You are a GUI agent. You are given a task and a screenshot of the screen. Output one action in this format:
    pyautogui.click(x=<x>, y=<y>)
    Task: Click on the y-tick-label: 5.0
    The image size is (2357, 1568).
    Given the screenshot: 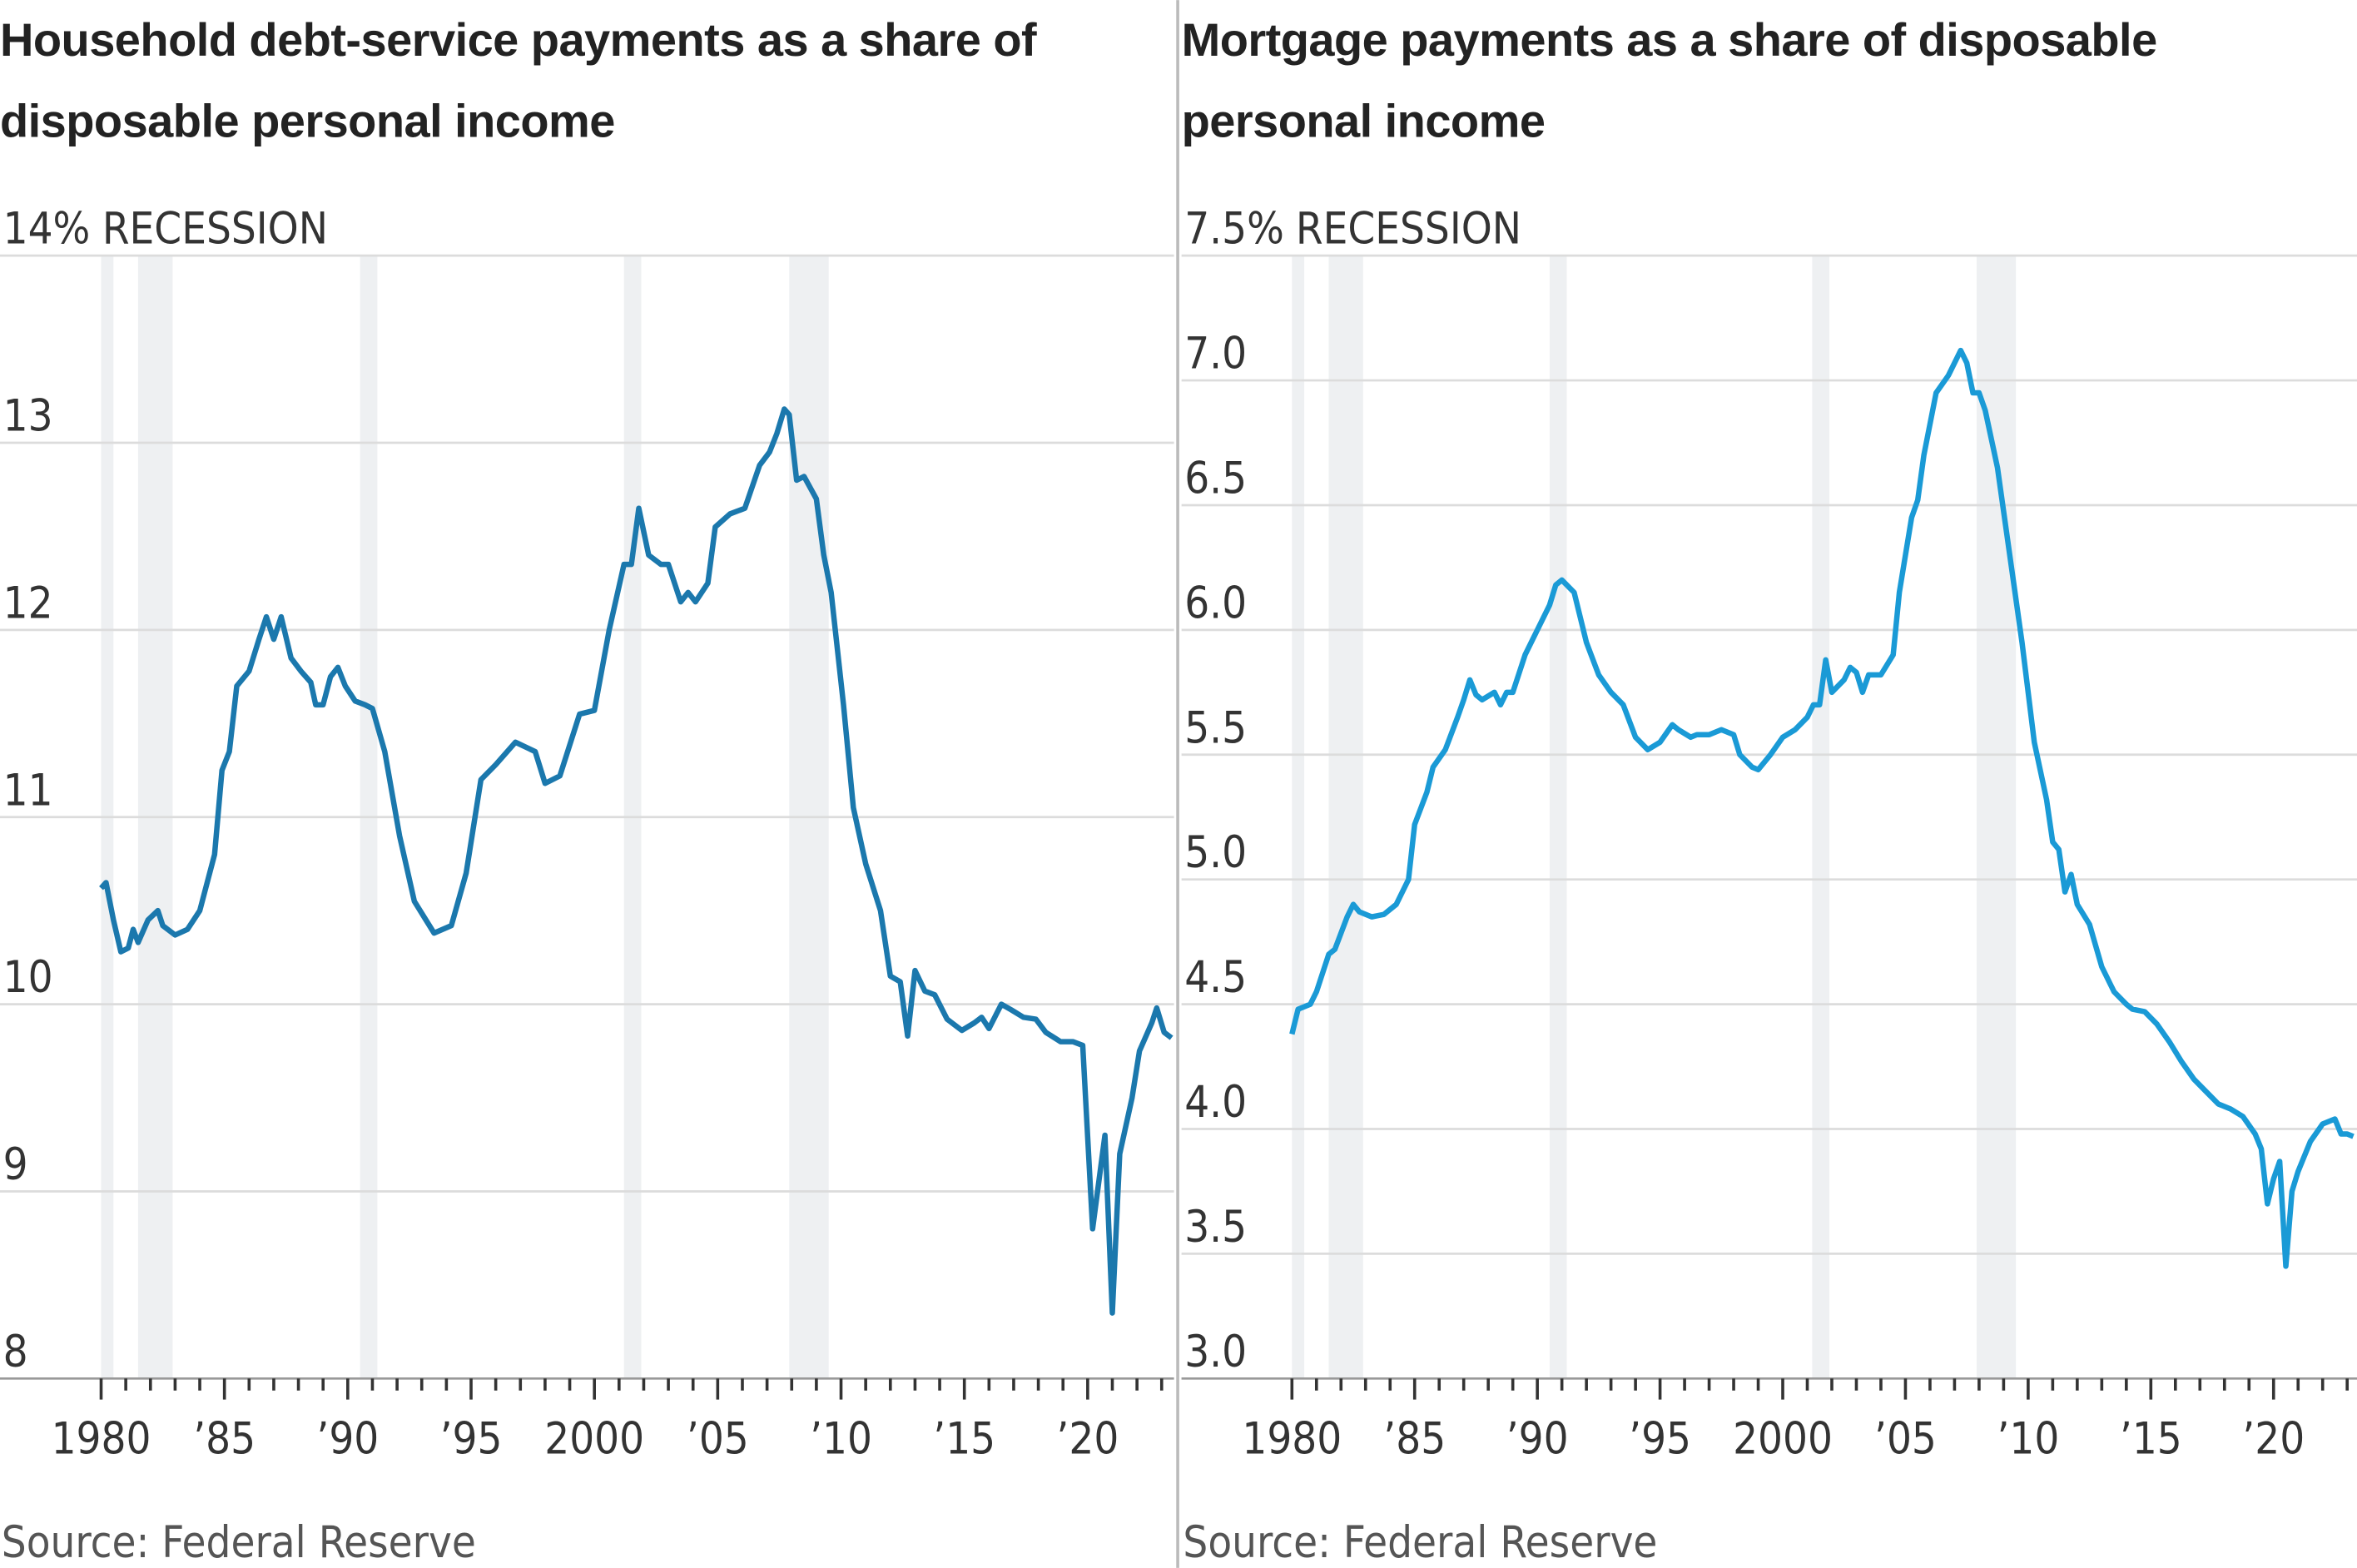 What is the action you would take?
    pyautogui.click(x=1215, y=852)
    